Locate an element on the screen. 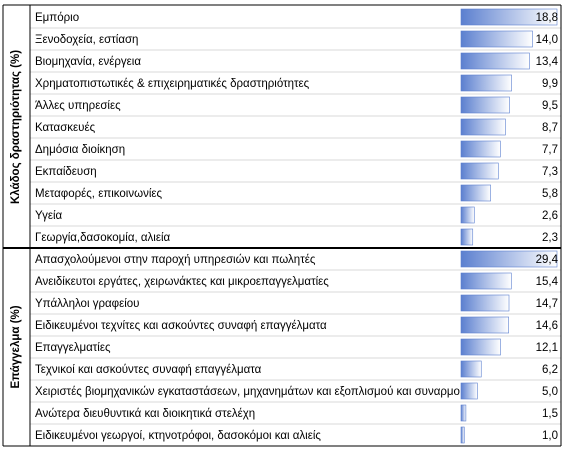 The height and width of the screenshot is (454, 566). category-label: Βιομηχανία, ενέργεια is located at coordinates (88, 62).